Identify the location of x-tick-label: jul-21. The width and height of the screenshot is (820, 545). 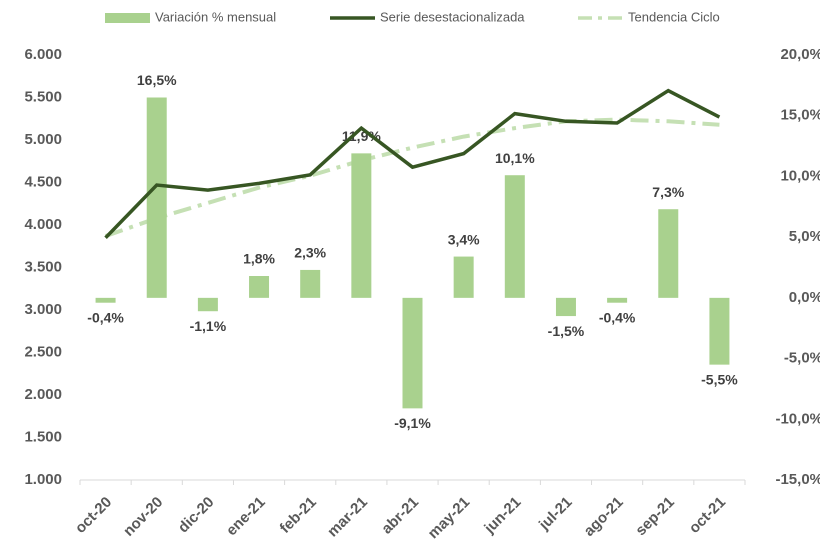
(555, 514).